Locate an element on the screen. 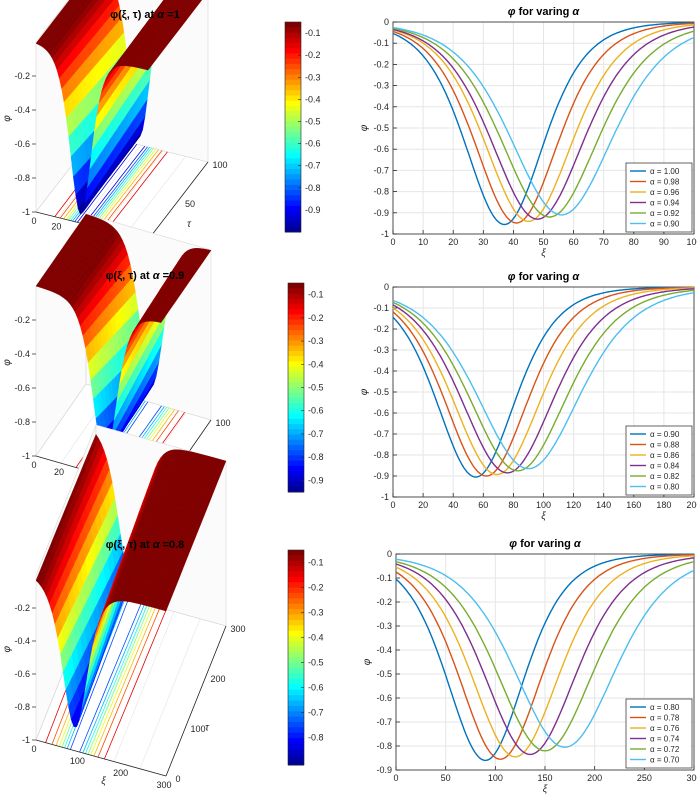  title-part: φ is located at coordinates (512, 12).